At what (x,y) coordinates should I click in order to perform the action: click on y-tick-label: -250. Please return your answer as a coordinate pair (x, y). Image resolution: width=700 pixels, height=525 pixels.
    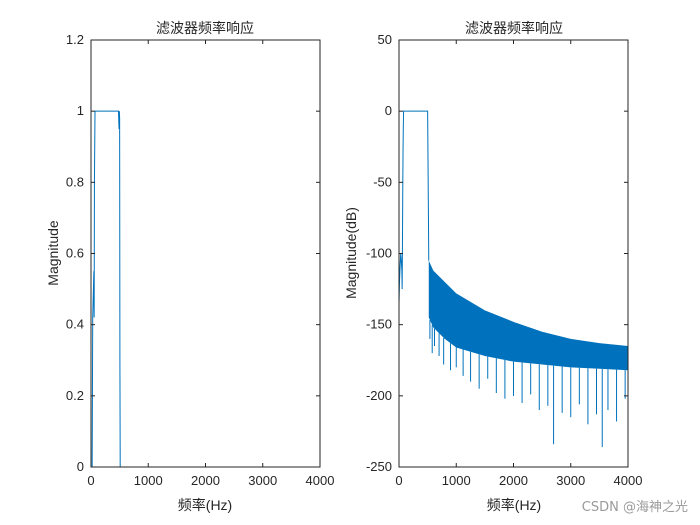
    Looking at the image, I should click on (379, 466).